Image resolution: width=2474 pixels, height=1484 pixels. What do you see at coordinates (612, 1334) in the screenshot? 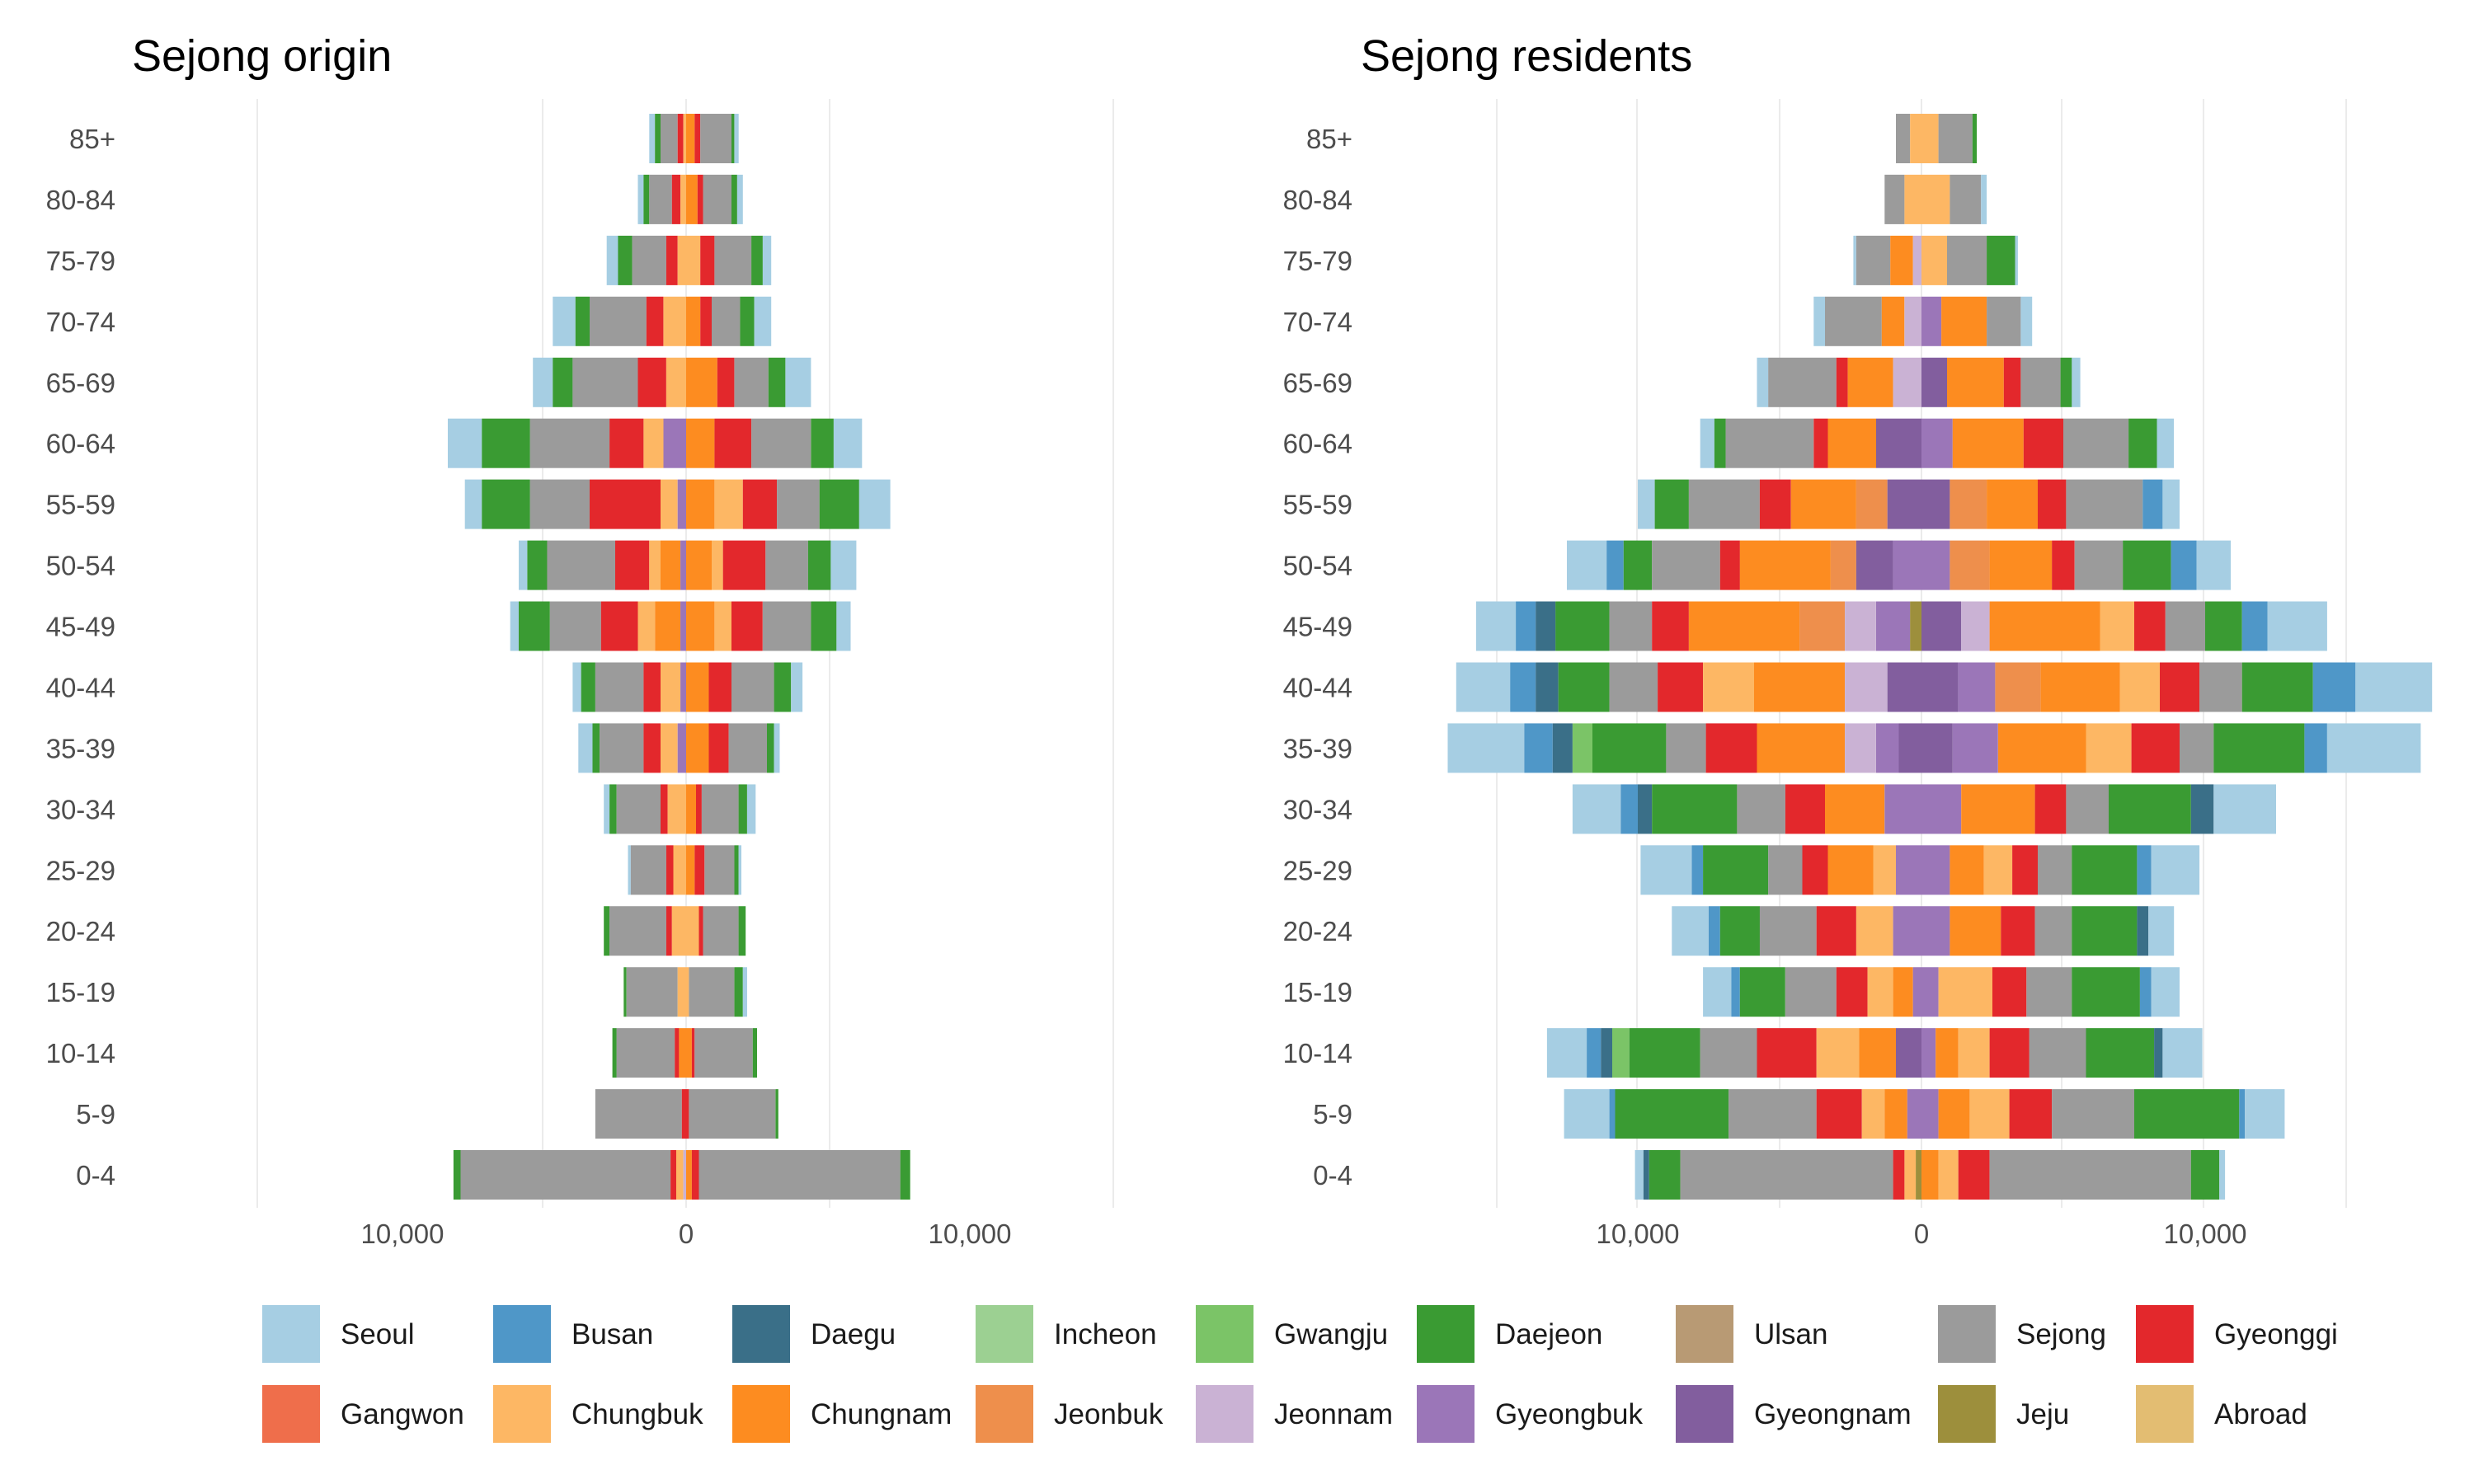
I see `legend-label: Busan` at bounding box center [612, 1334].